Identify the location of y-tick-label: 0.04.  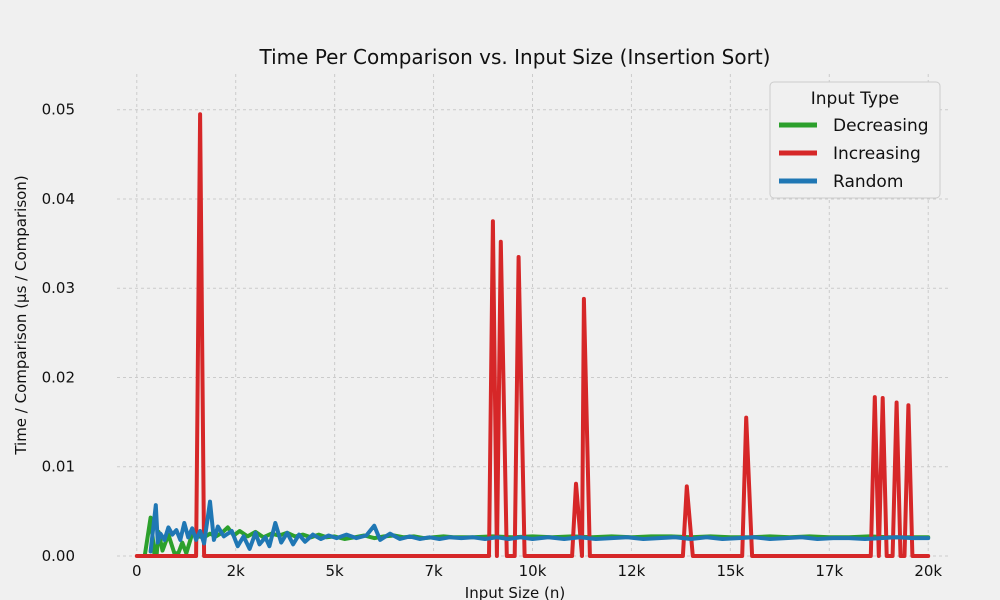
(58, 199).